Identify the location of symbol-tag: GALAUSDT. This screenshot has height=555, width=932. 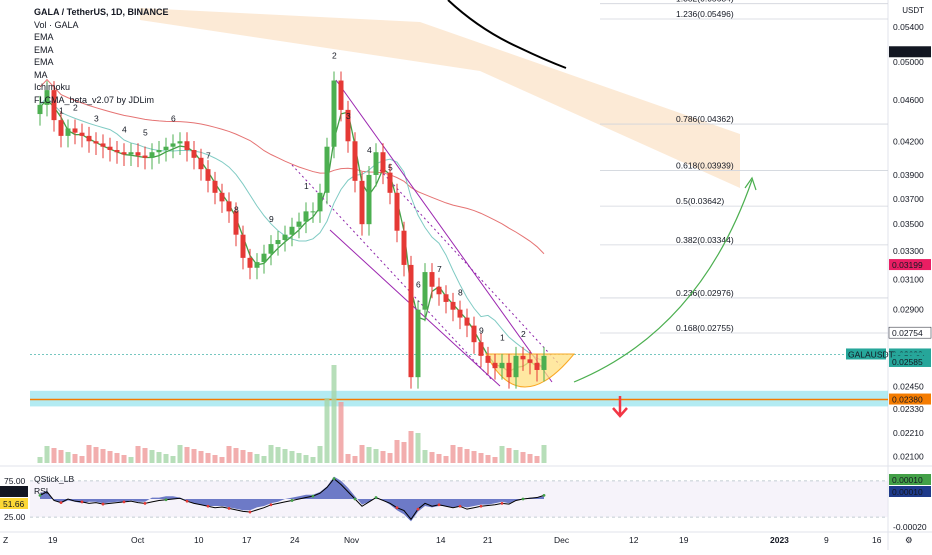
(871, 354).